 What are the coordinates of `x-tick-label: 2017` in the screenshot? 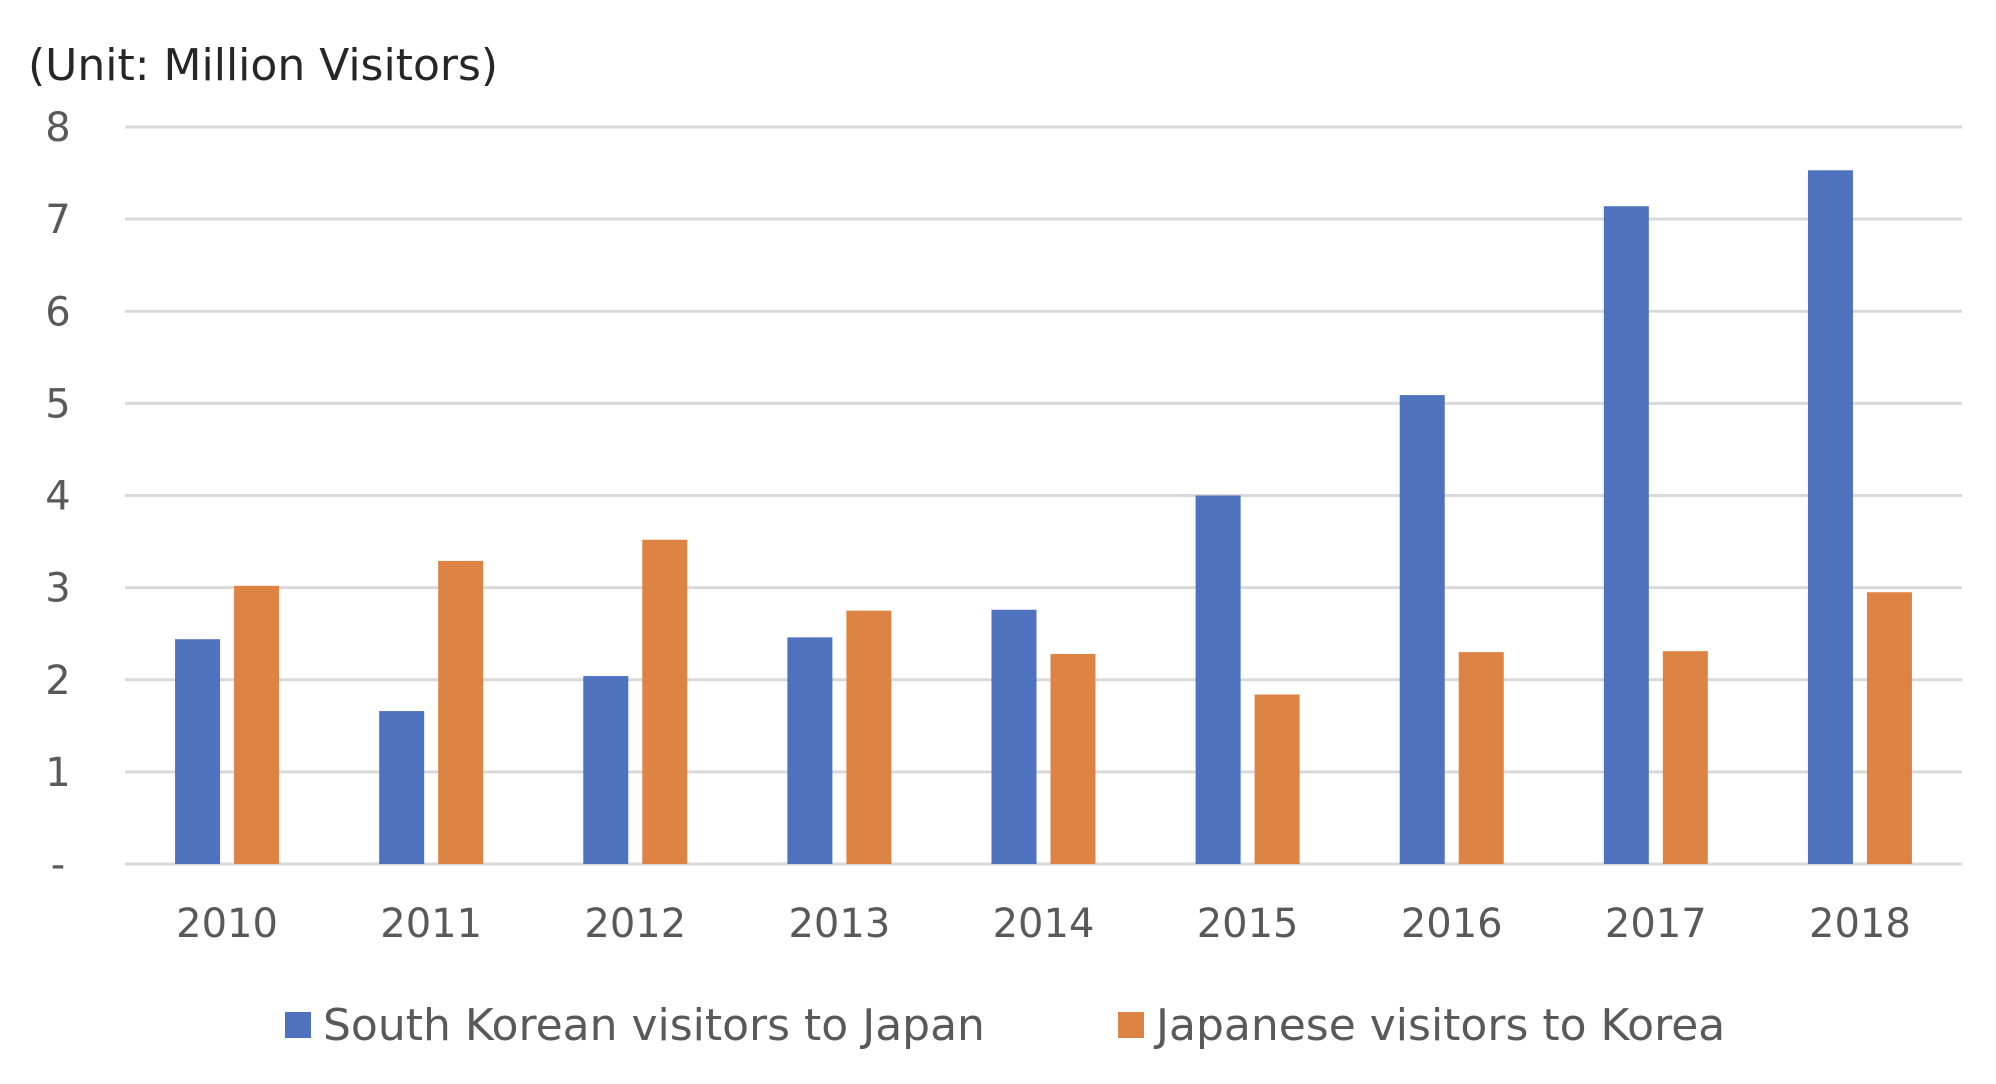 It's located at (1656, 924).